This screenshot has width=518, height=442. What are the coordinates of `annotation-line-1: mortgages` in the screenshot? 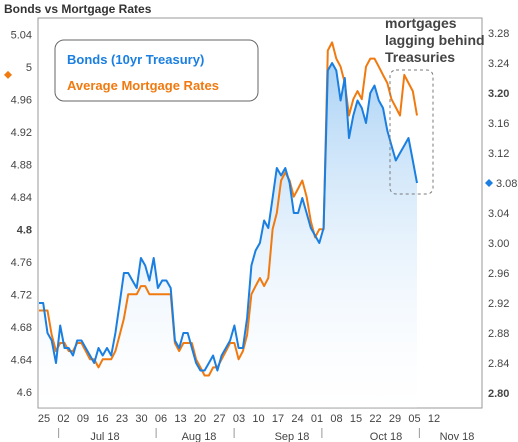 It's located at (421, 23).